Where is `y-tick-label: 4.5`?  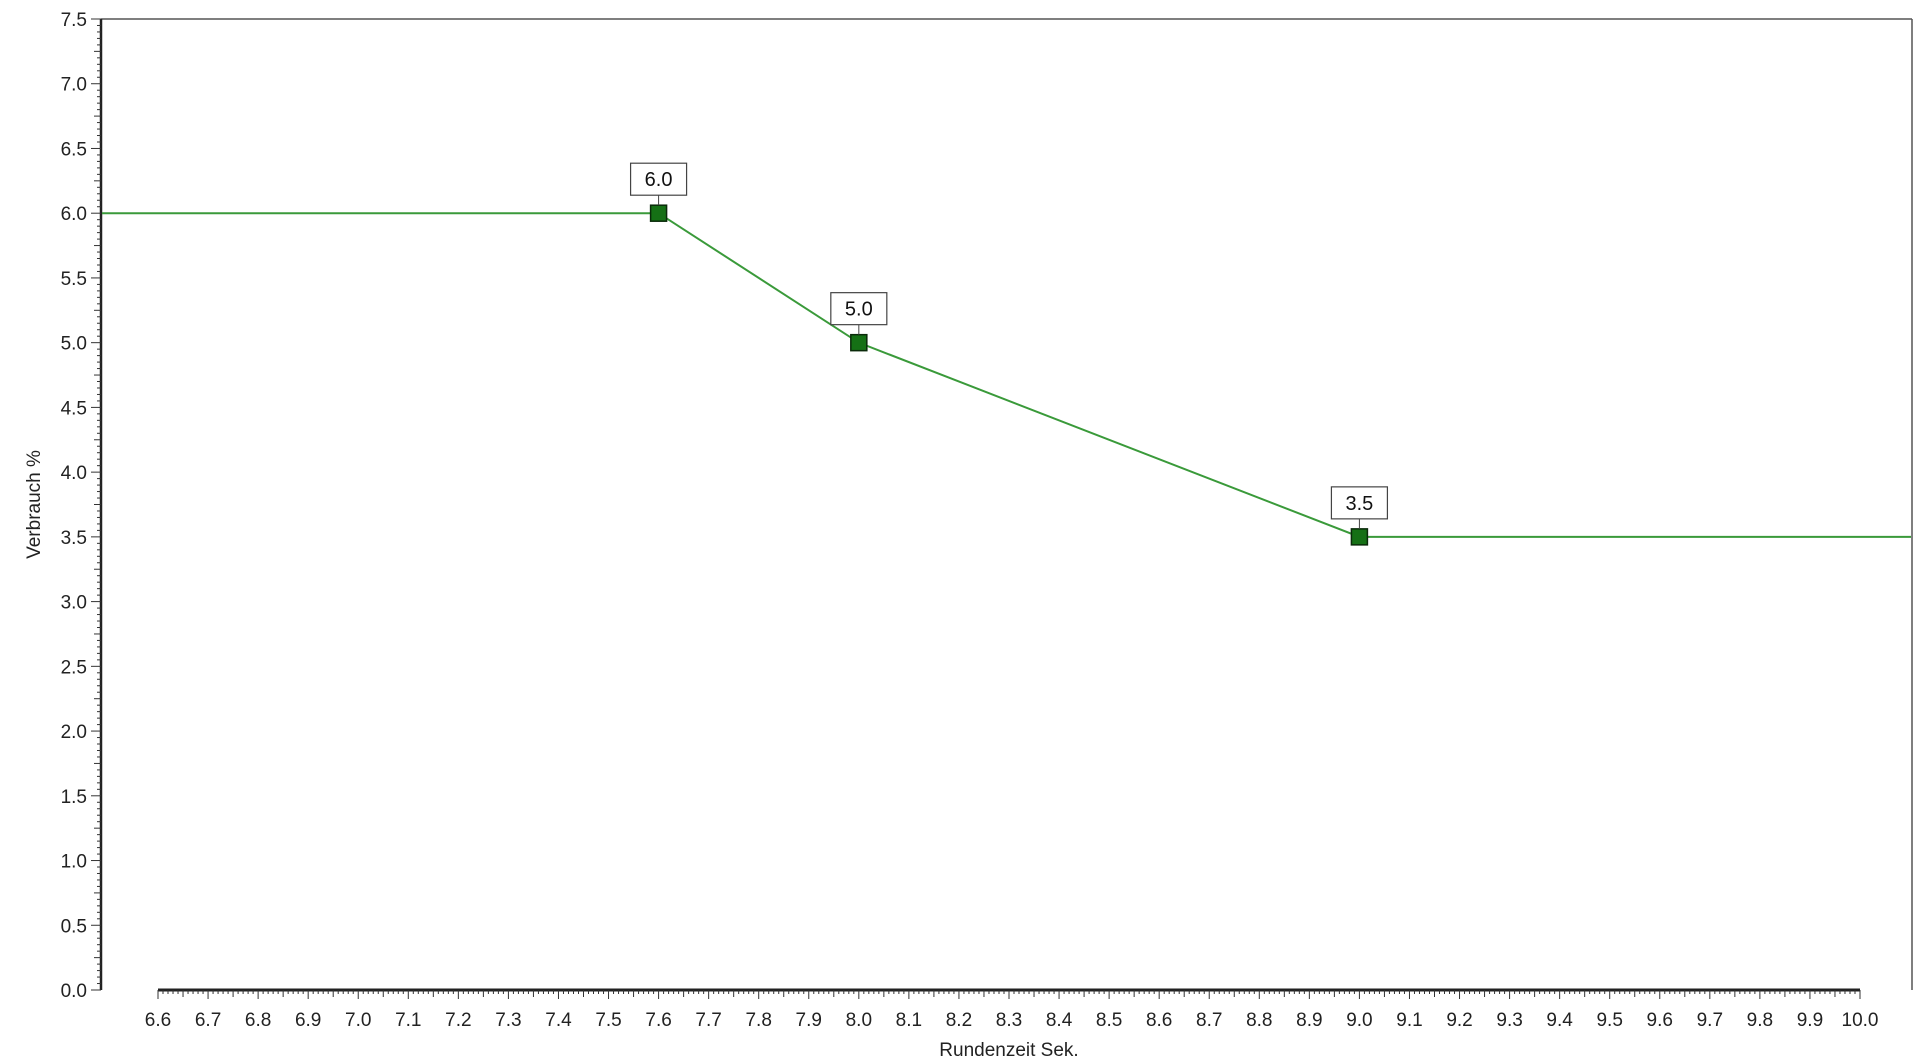 y-tick-label: 4.5 is located at coordinates (74, 408).